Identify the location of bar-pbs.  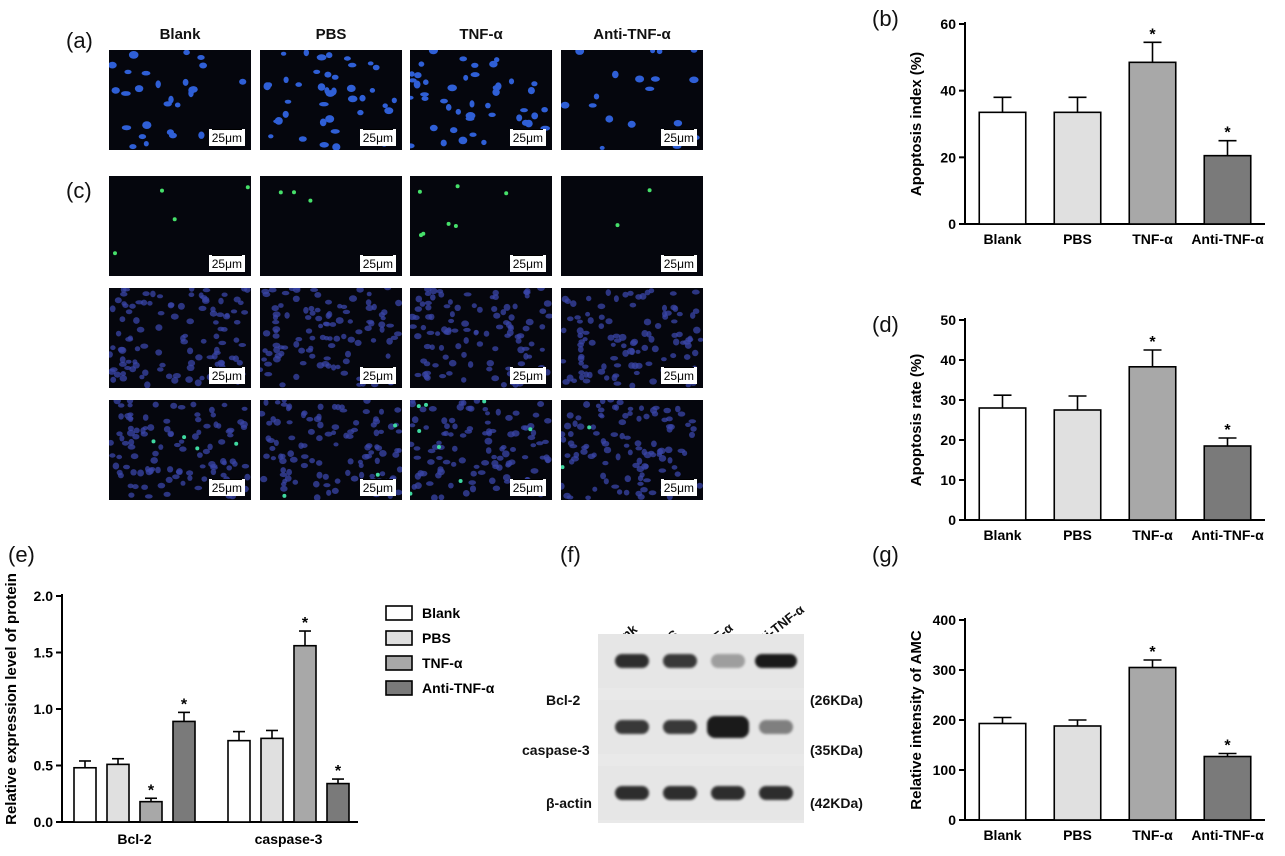
(272, 780).